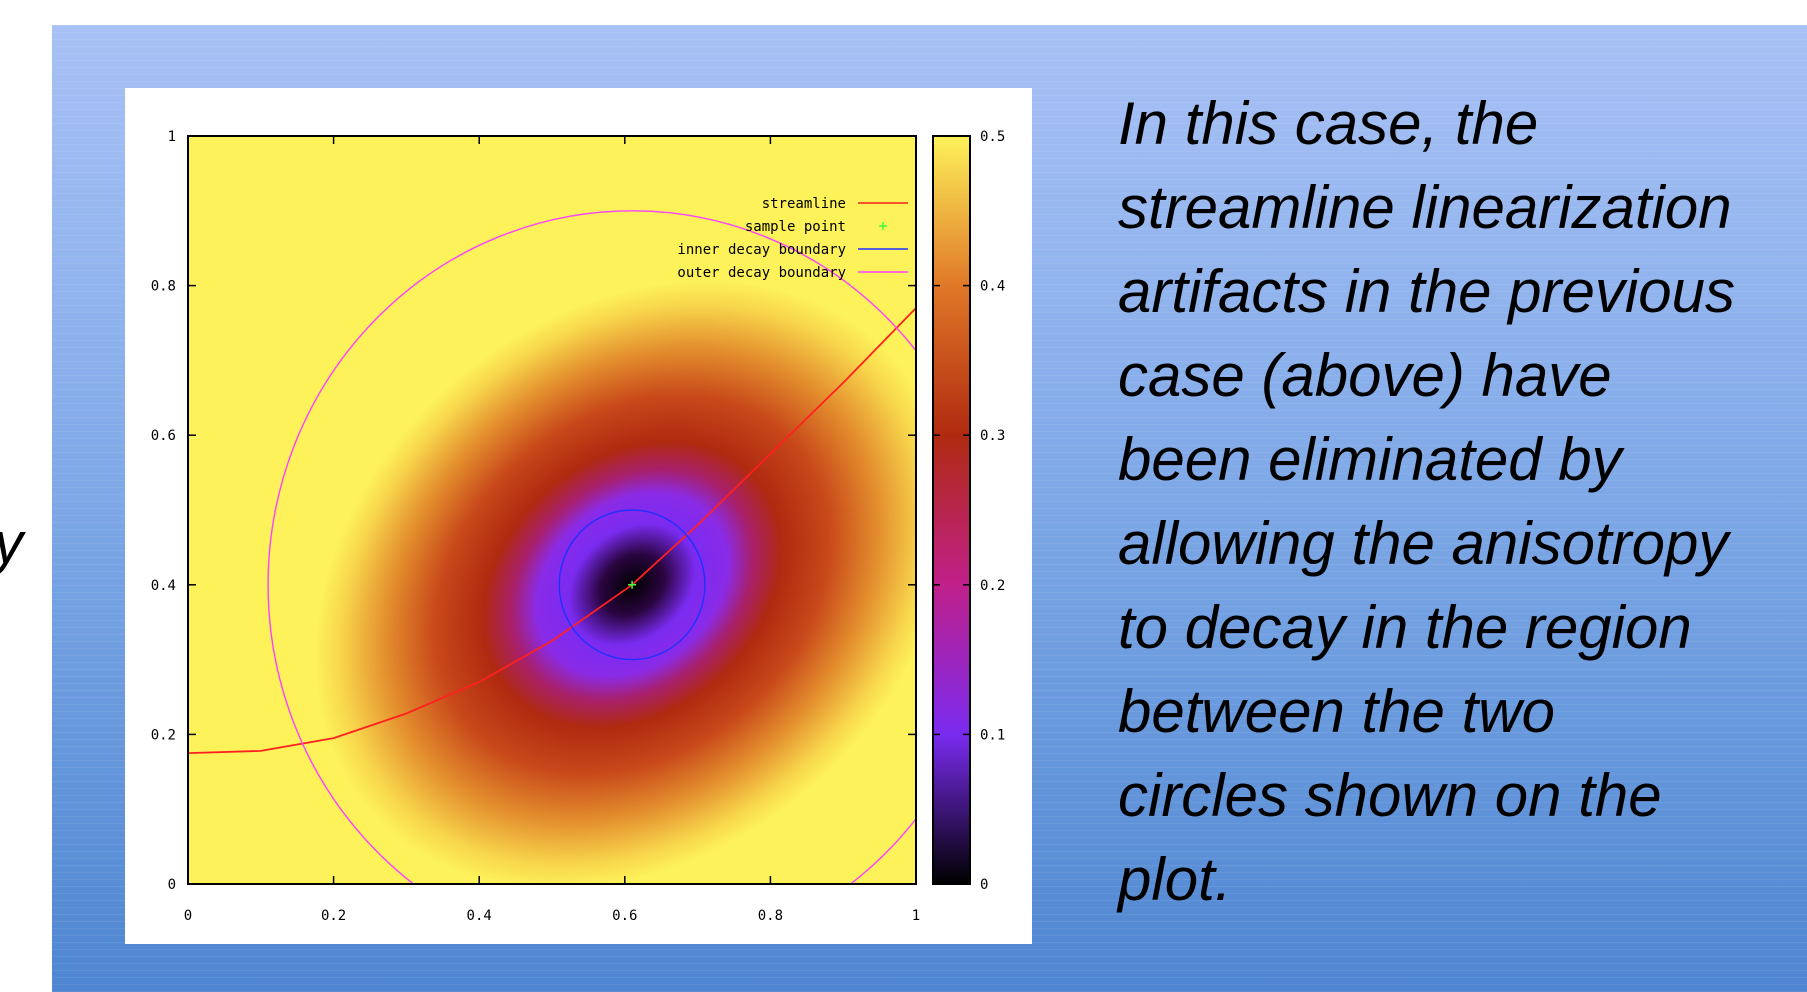 Image resolution: width=1807 pixels, height=992 pixels. I want to click on left-text-fragment: y, so click(11, 544).